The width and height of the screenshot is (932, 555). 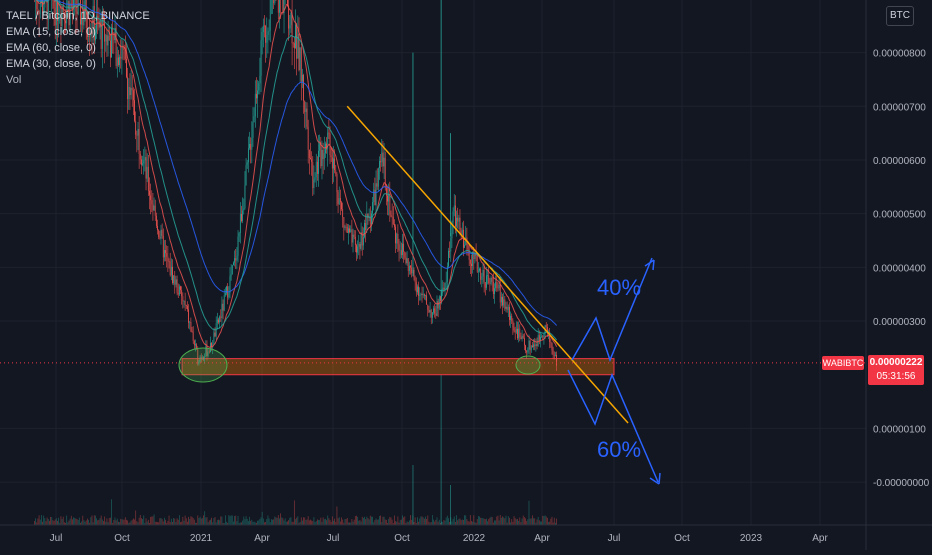 What do you see at coordinates (899, 54) in the screenshot?
I see `y-tick-label: 0.00000800` at bounding box center [899, 54].